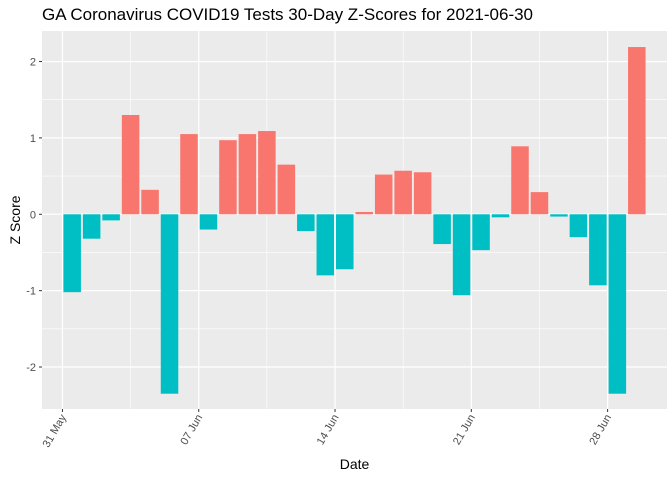 The width and height of the screenshot is (672, 480). What do you see at coordinates (600, 430) in the screenshot?
I see `x-tick-label: 28 Jun` at bounding box center [600, 430].